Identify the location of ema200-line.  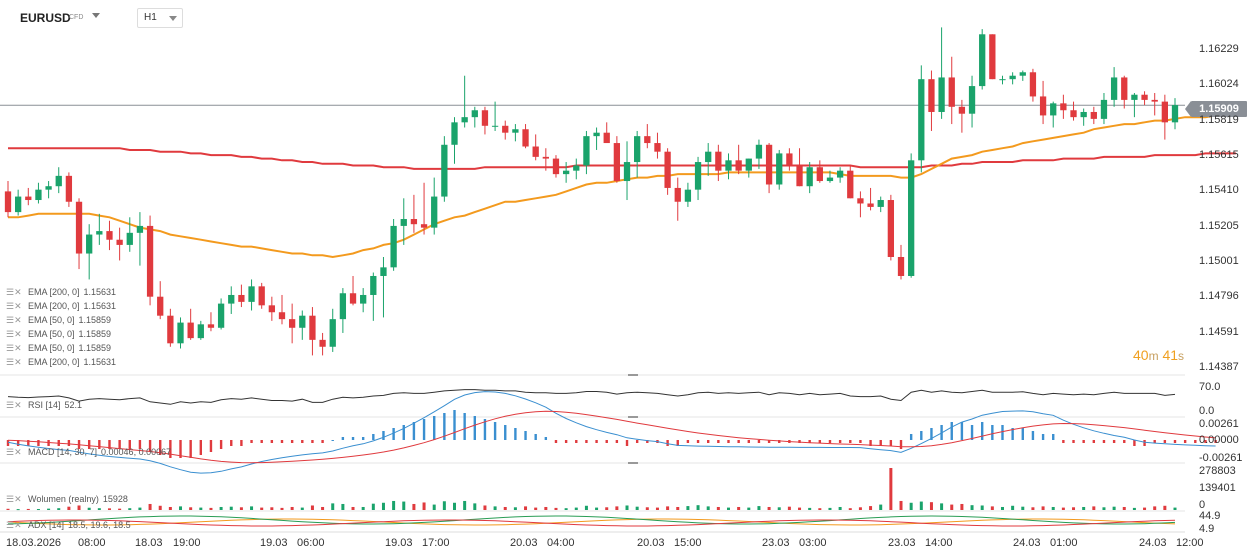
(622, 158).